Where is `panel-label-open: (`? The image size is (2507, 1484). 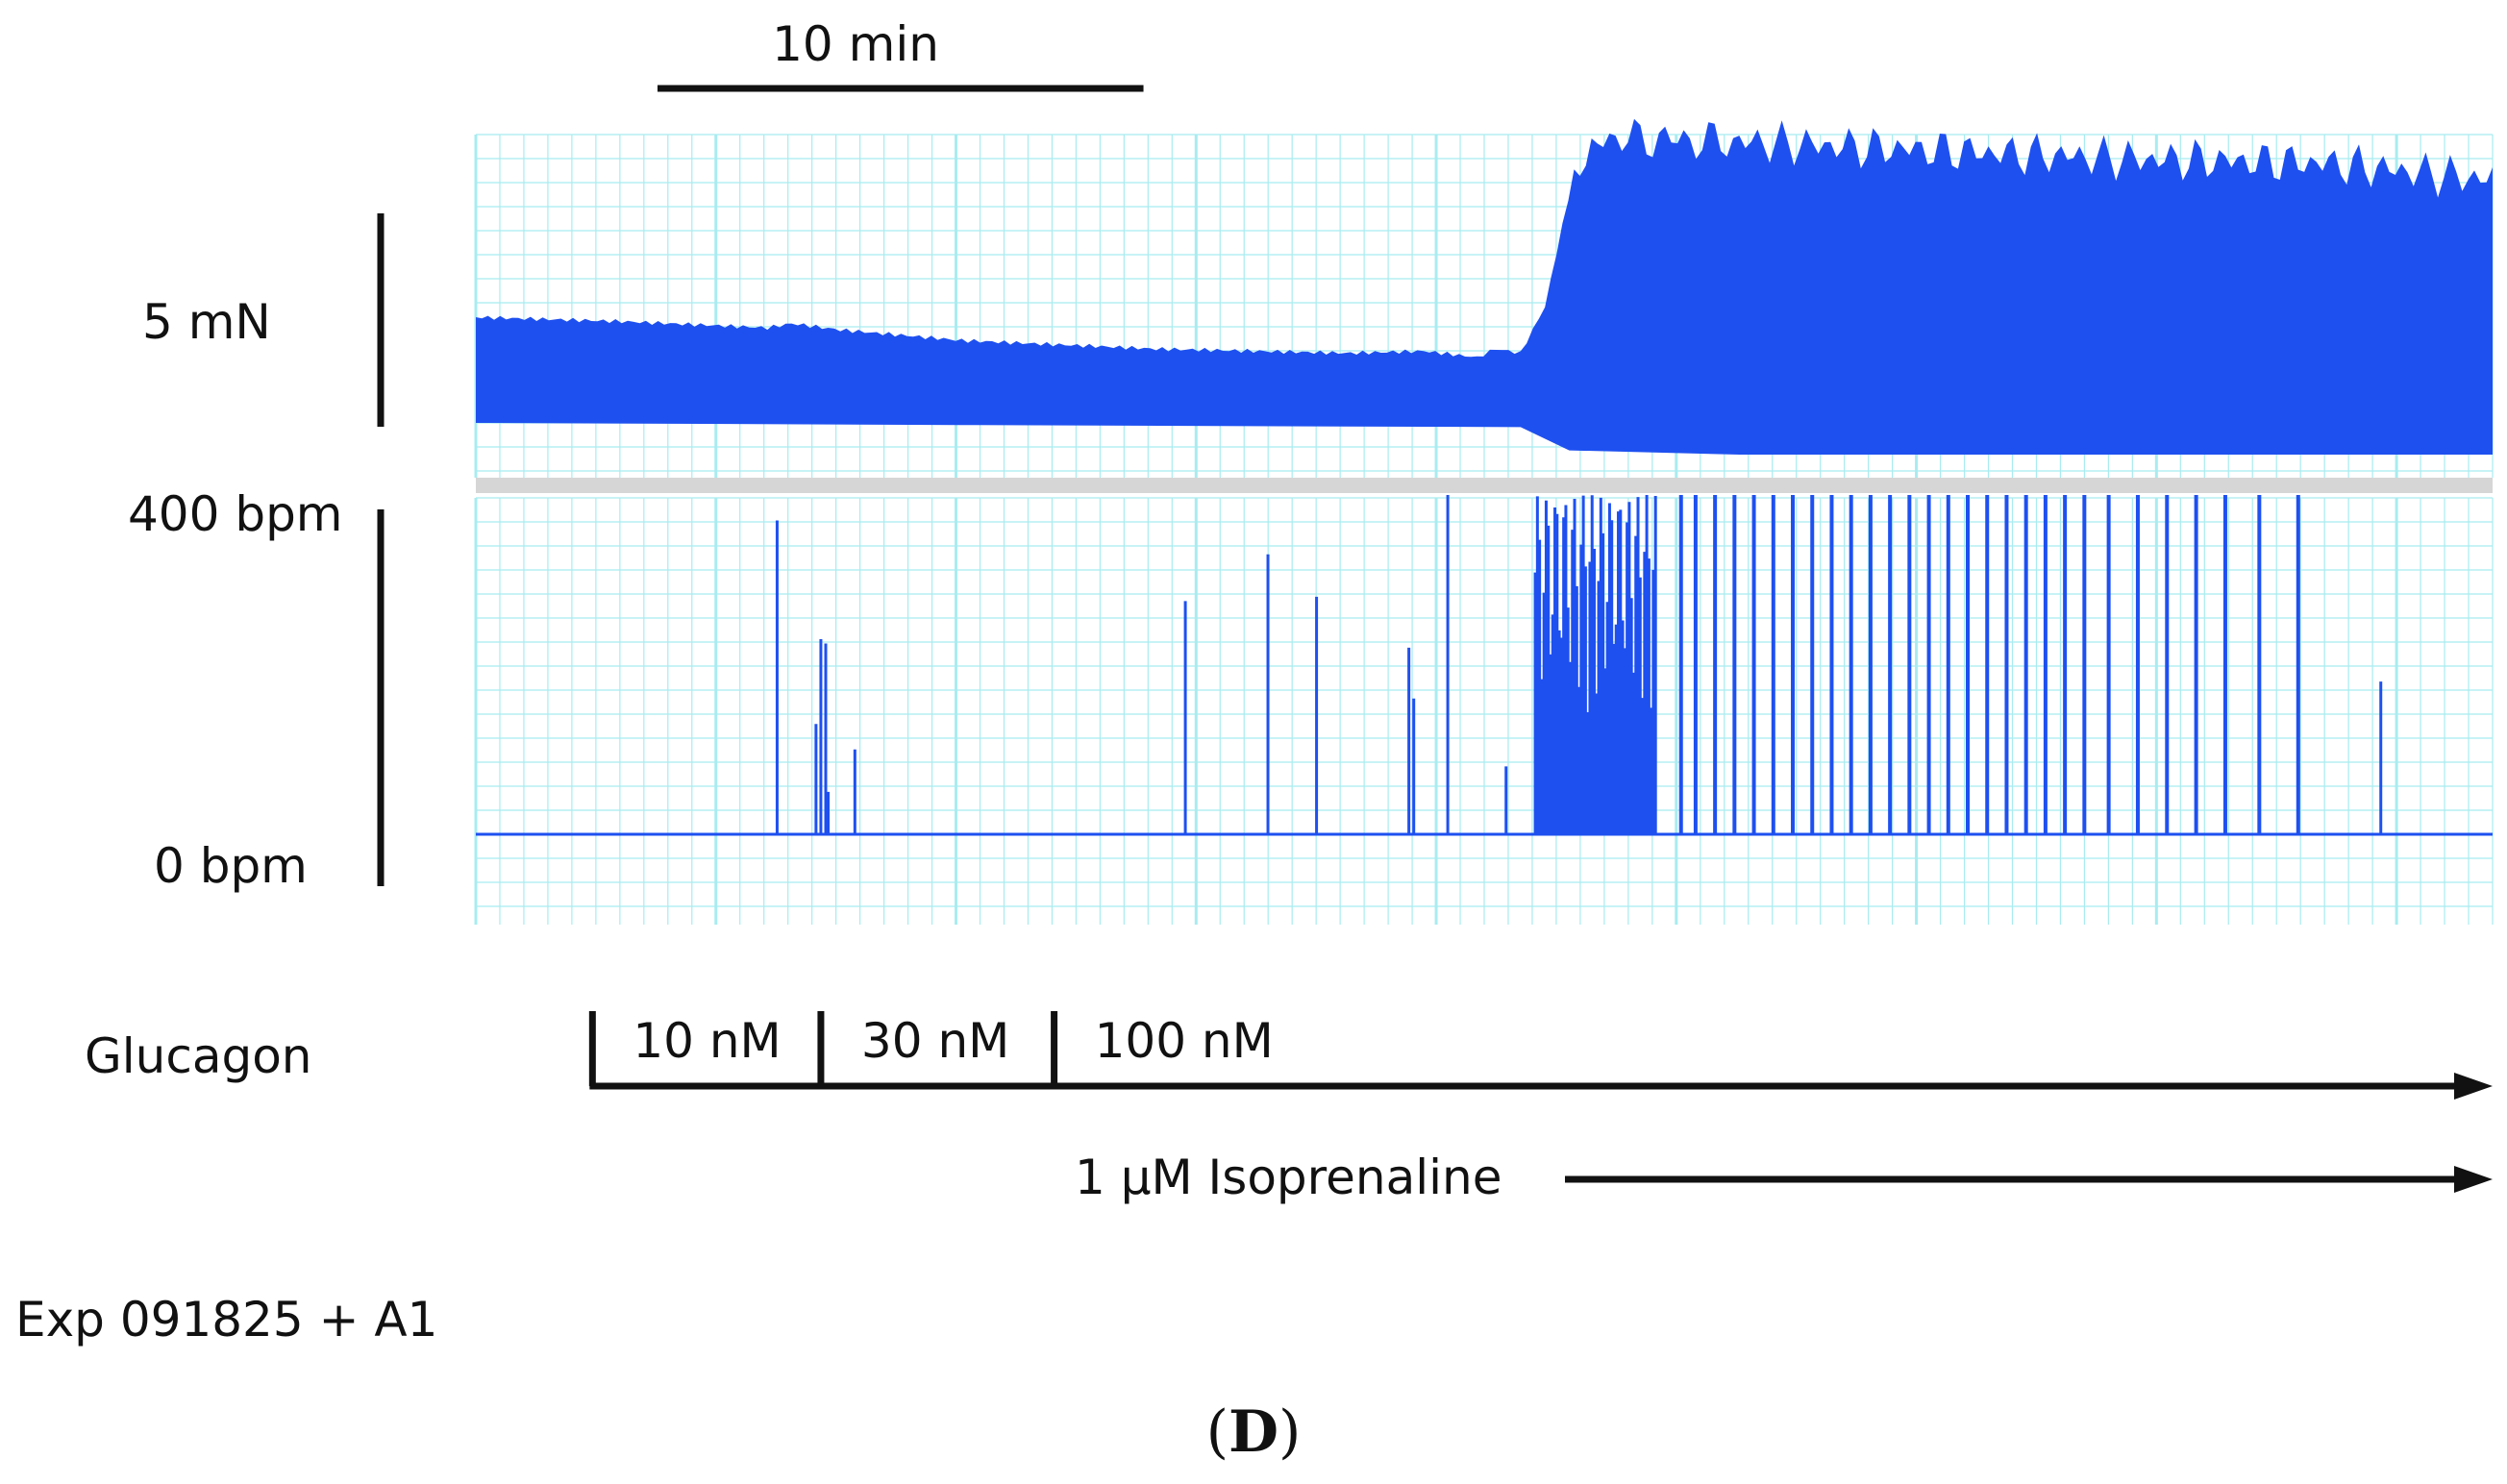
panel-label-open: ( is located at coordinates (1217, 1432).